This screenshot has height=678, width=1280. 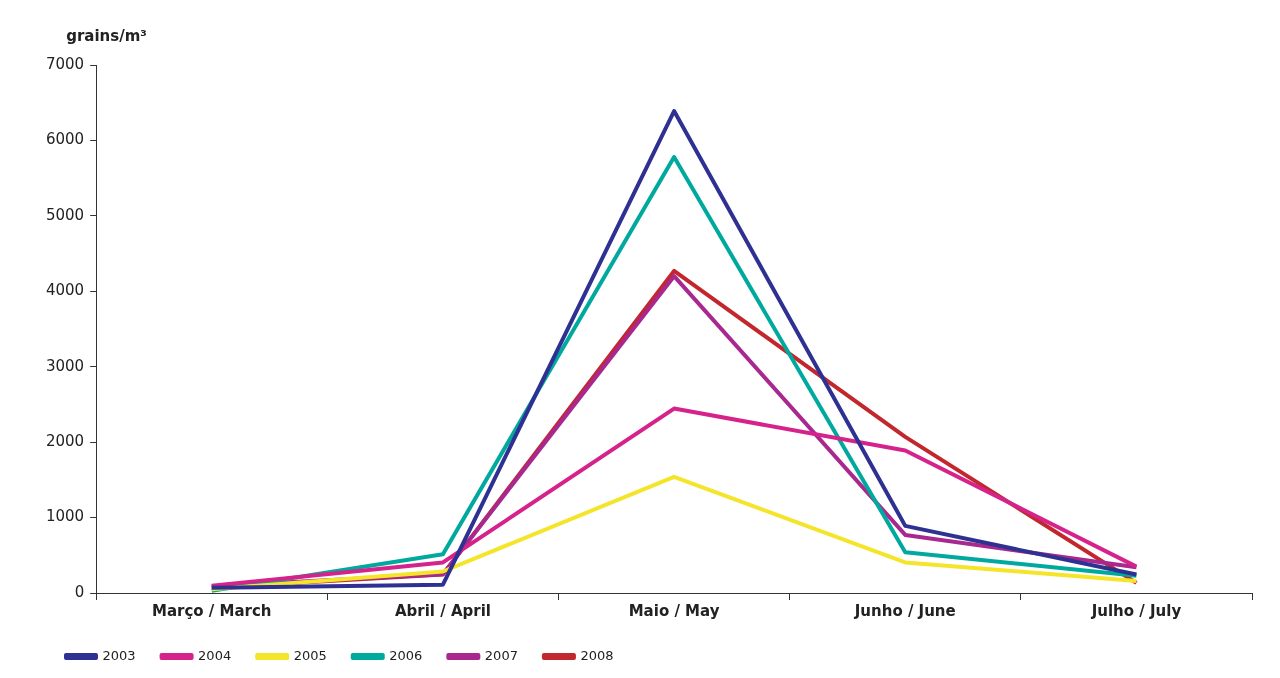 What do you see at coordinates (597, 655) in the screenshot?
I see `legend-label: 2008` at bounding box center [597, 655].